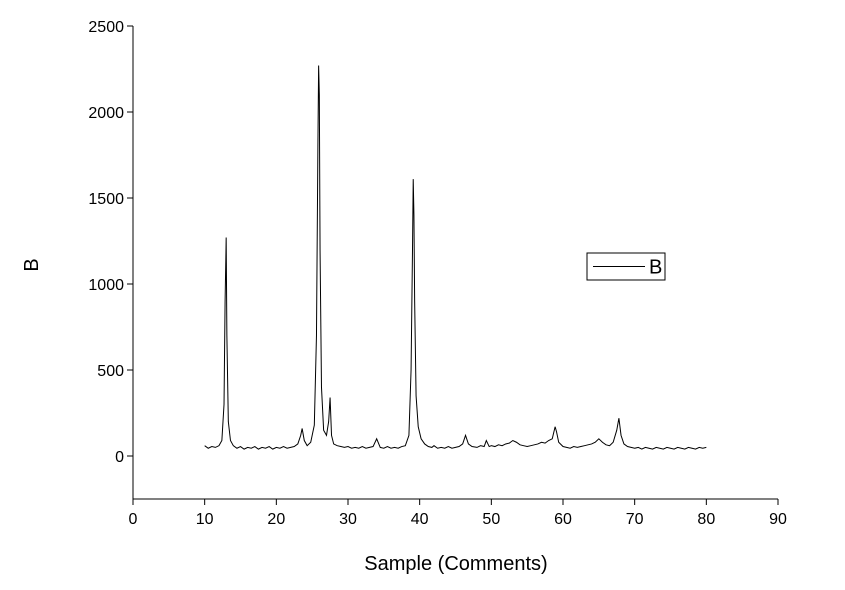 The image size is (845, 590). What do you see at coordinates (455, 564) in the screenshot?
I see `x-axis-label: Sample (Comments)` at bounding box center [455, 564].